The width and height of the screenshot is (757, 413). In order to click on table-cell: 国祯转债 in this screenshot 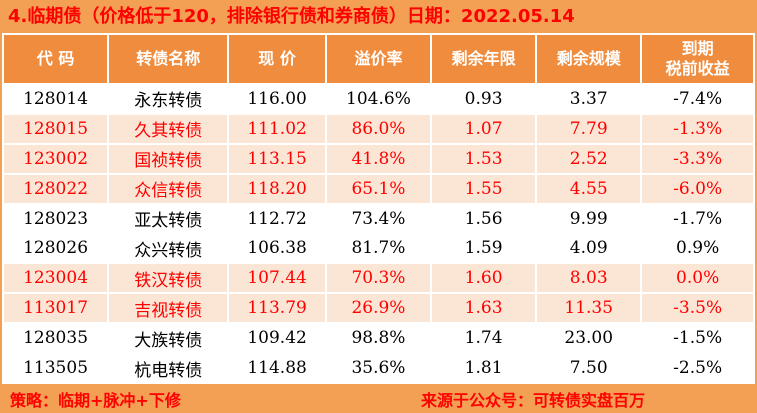, I will do `click(168, 158)`.